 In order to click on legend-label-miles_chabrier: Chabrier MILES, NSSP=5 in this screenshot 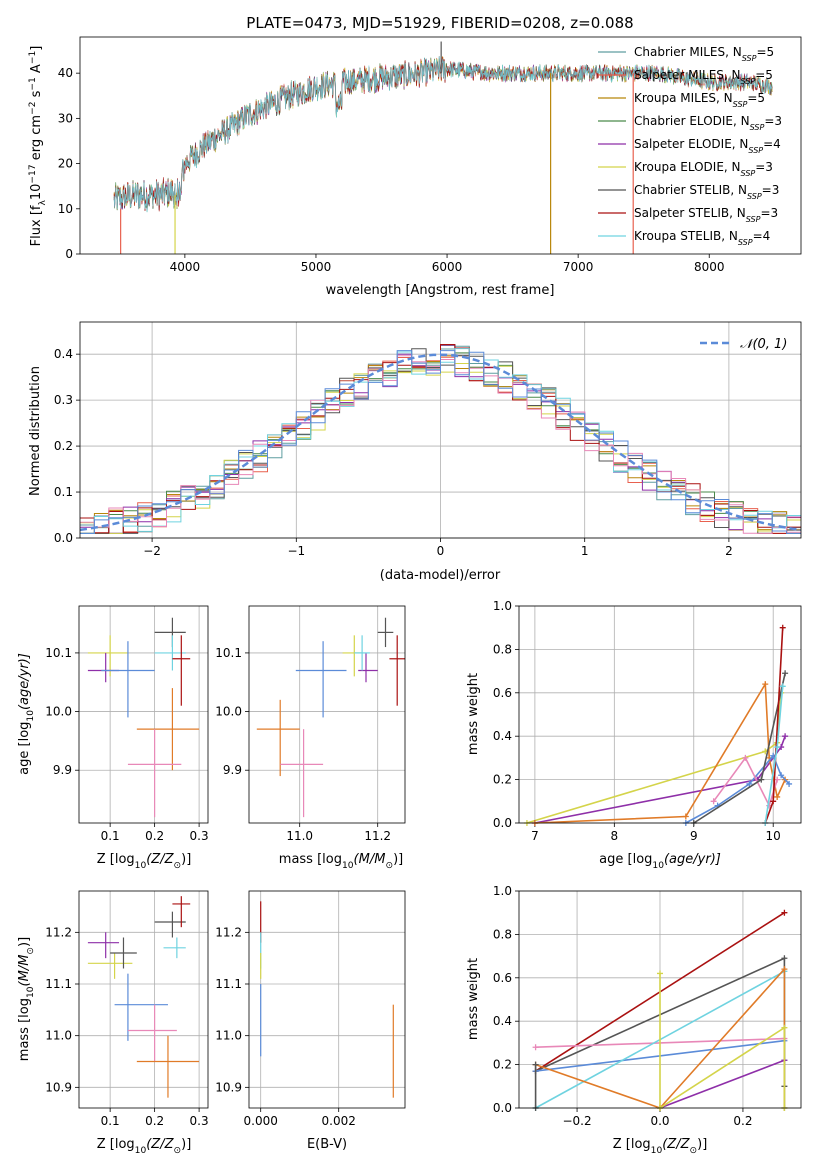, I will do `click(704, 54)`.